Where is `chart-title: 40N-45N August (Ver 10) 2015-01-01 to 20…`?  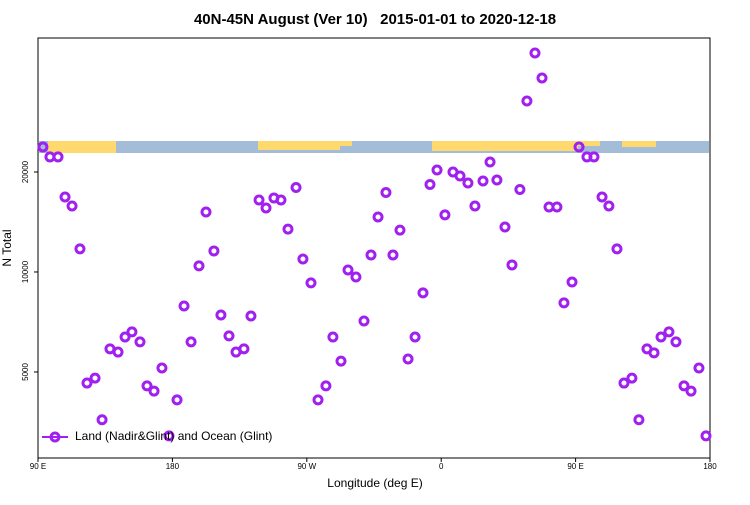 chart-title: 40N-45N August (Ver 10) 2015-01-01 to 20… is located at coordinates (375, 19).